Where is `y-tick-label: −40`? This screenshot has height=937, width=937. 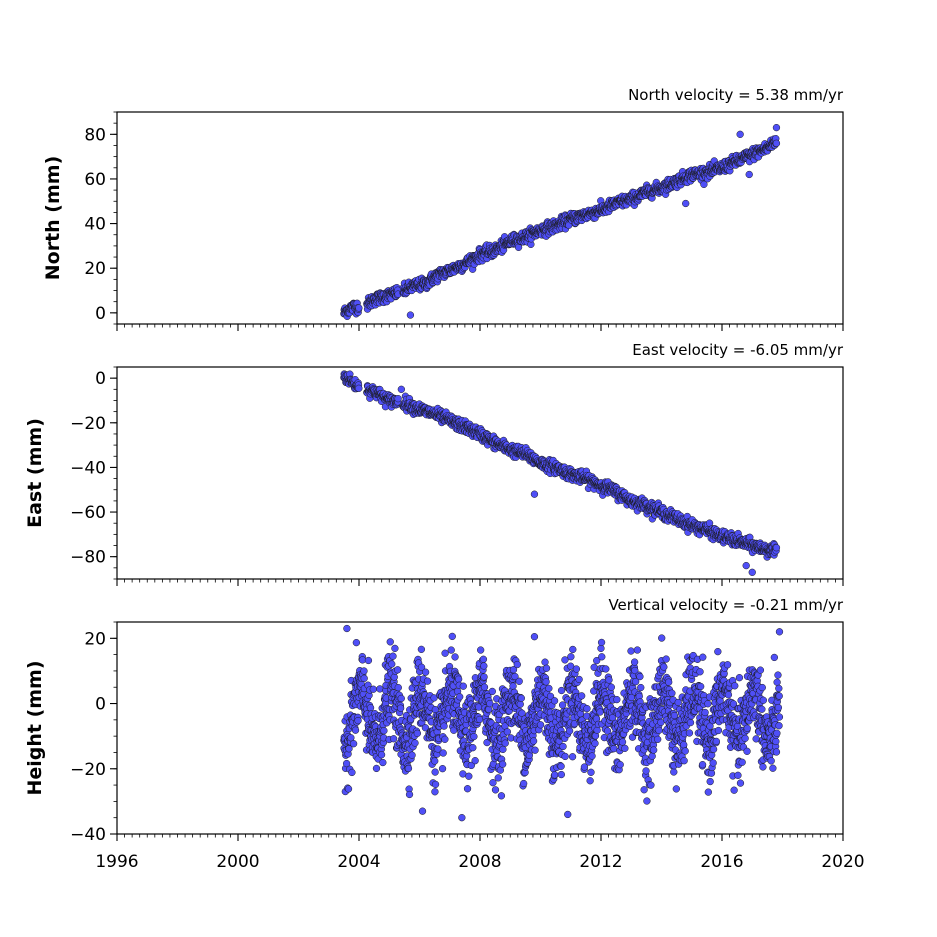
y-tick-label: −40 is located at coordinates (88, 468).